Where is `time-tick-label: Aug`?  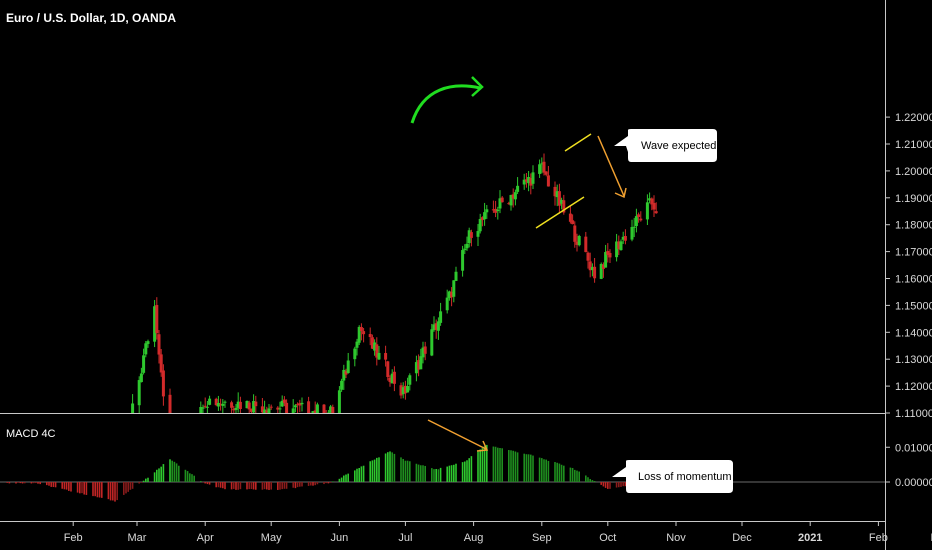 time-tick-label: Aug is located at coordinates (474, 538).